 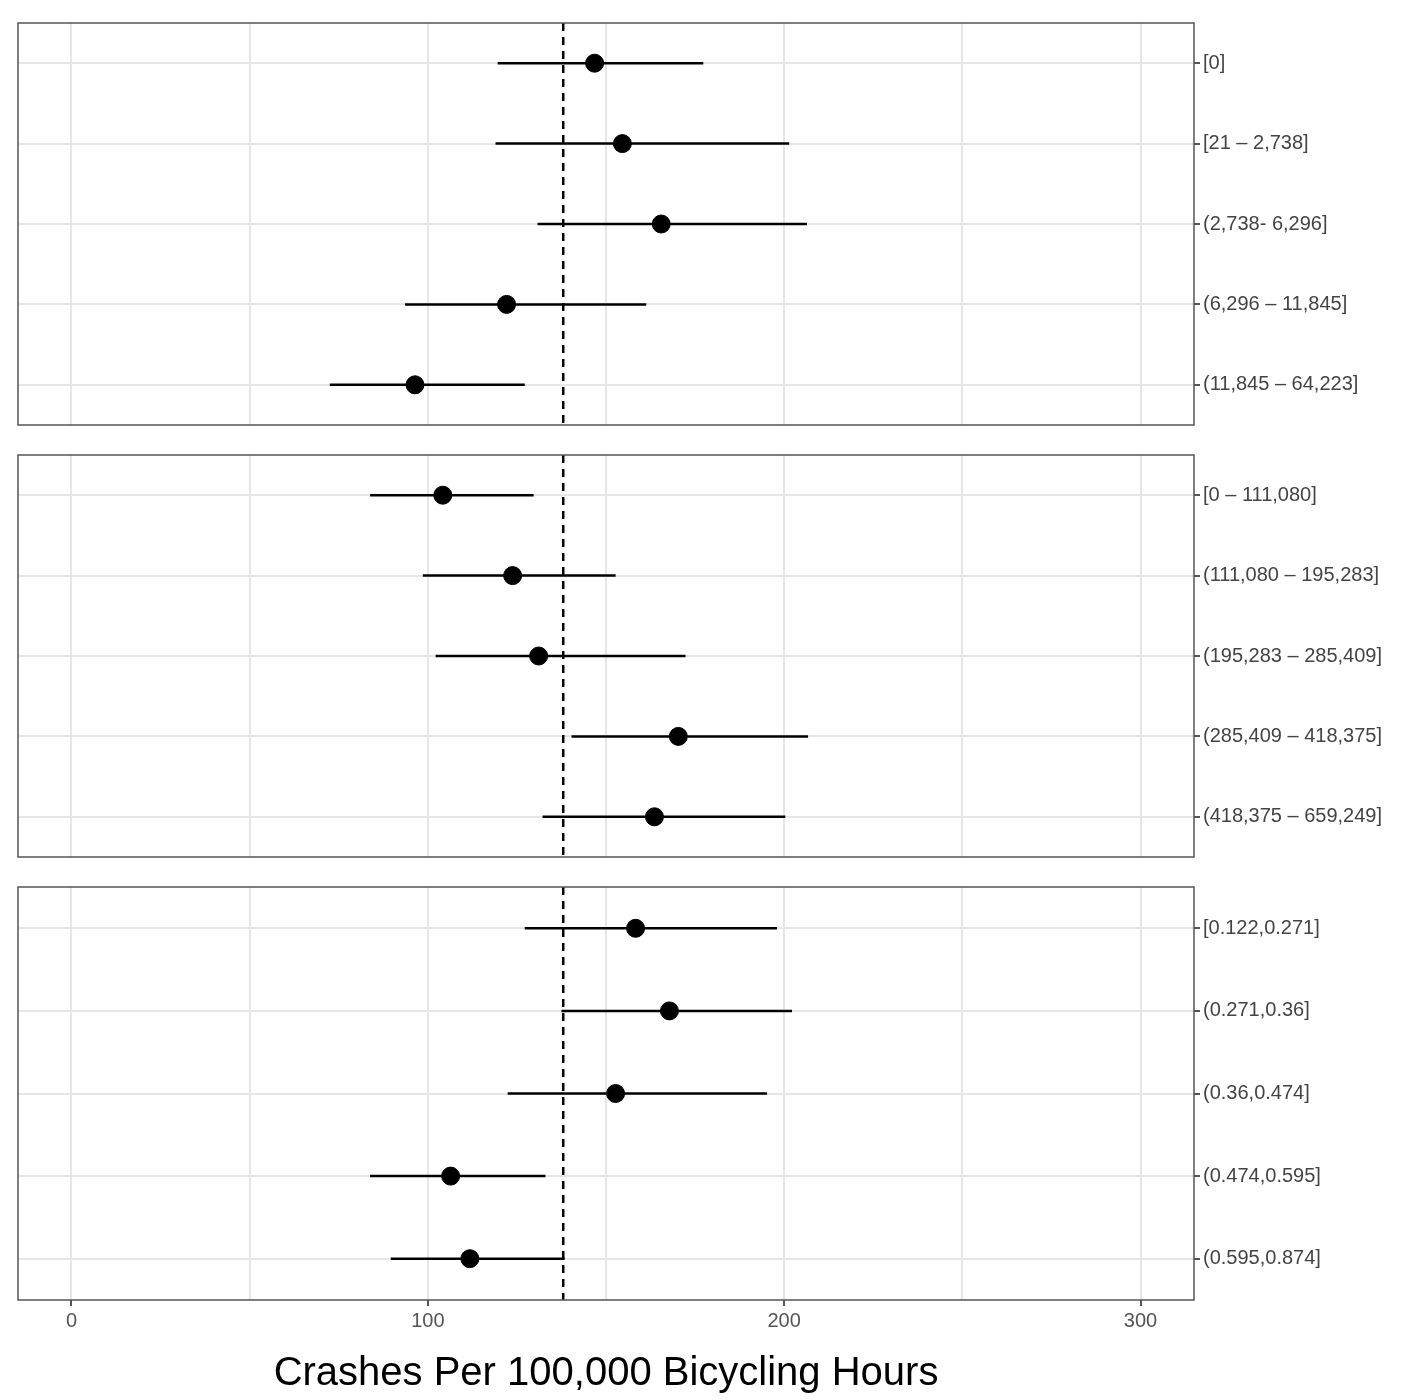 I want to click on y-tick-label: (11,845 – 64,223], so click(x=1281, y=383).